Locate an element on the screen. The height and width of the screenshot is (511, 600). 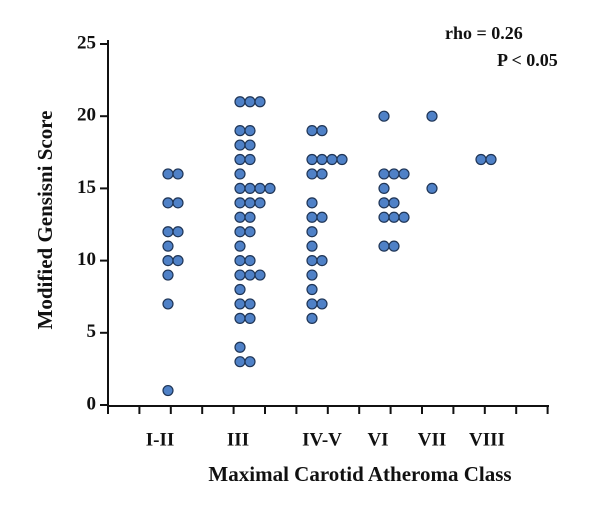
annotation: P < 0.05 is located at coordinates (527, 60).